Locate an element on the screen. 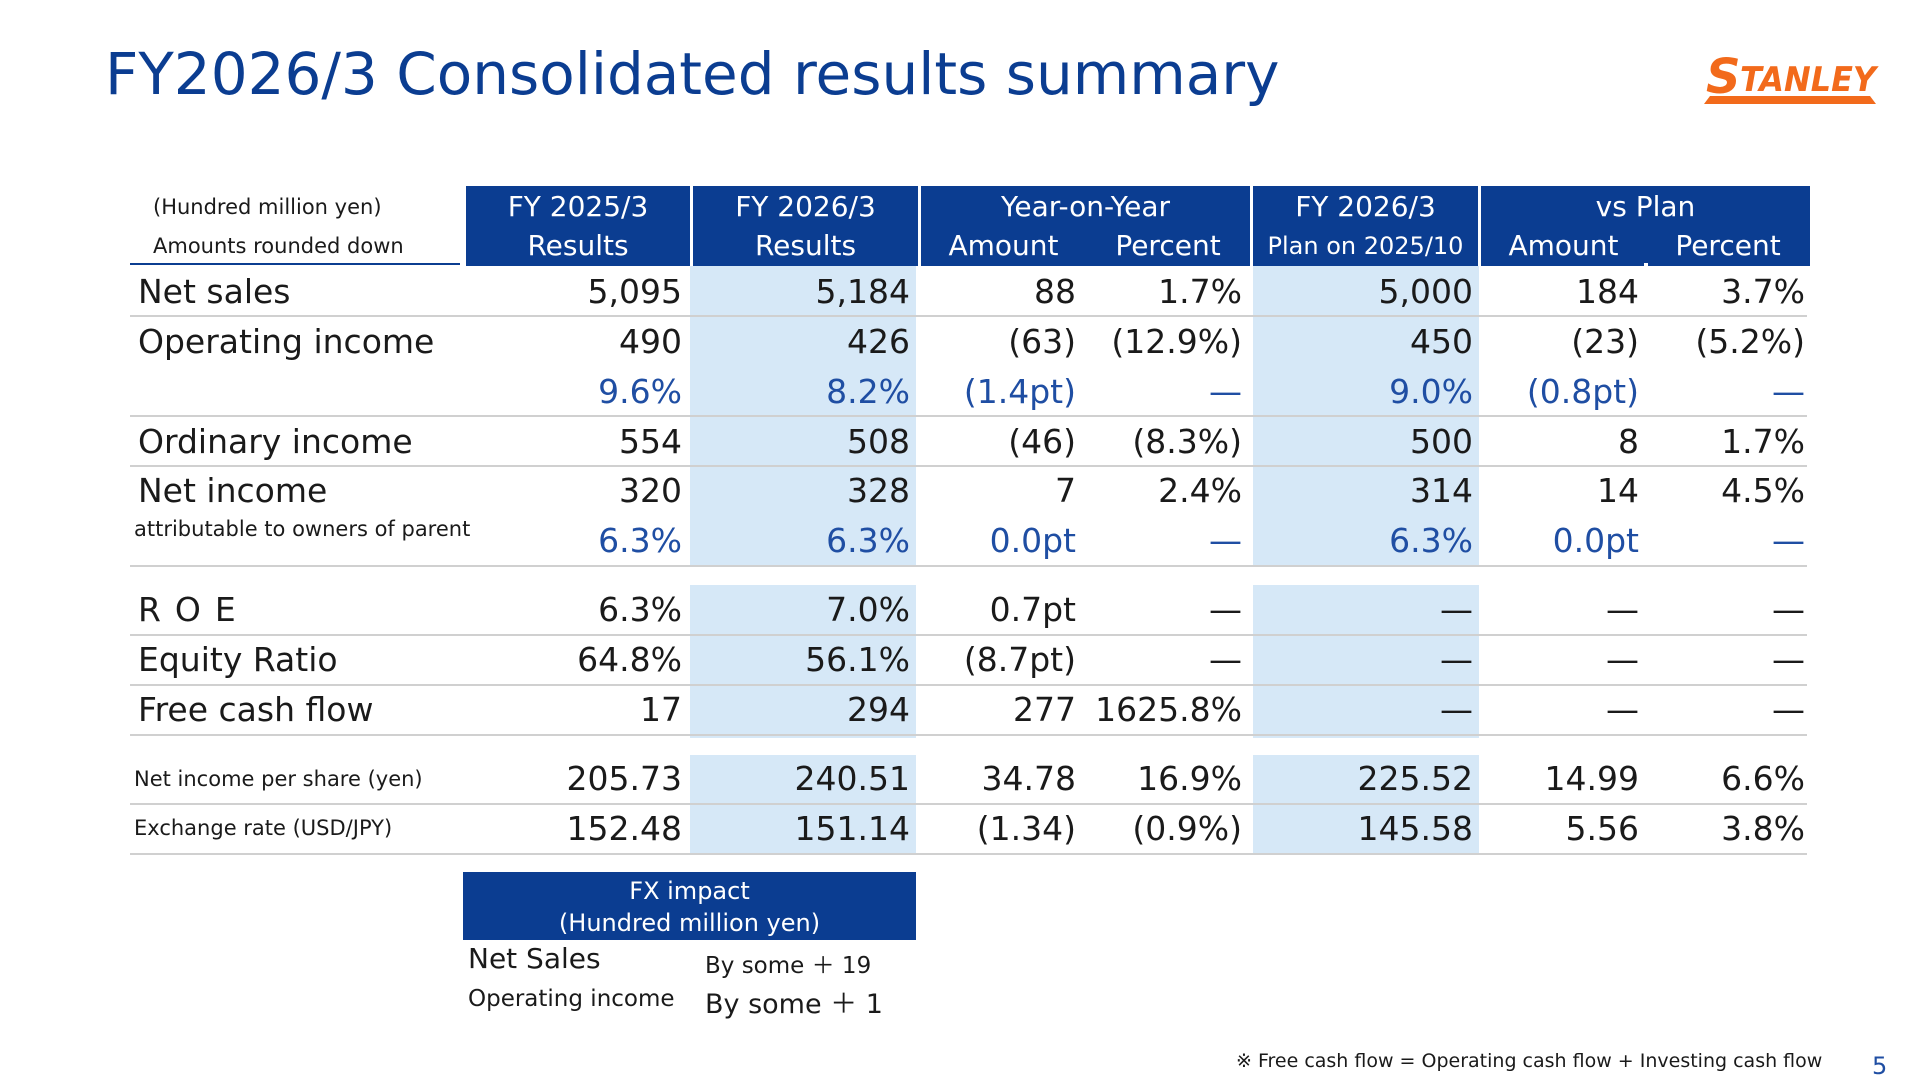 The width and height of the screenshot is (1920, 1080). cell-ord-income-vsplan-amount: 8 is located at coordinates (1628, 441).